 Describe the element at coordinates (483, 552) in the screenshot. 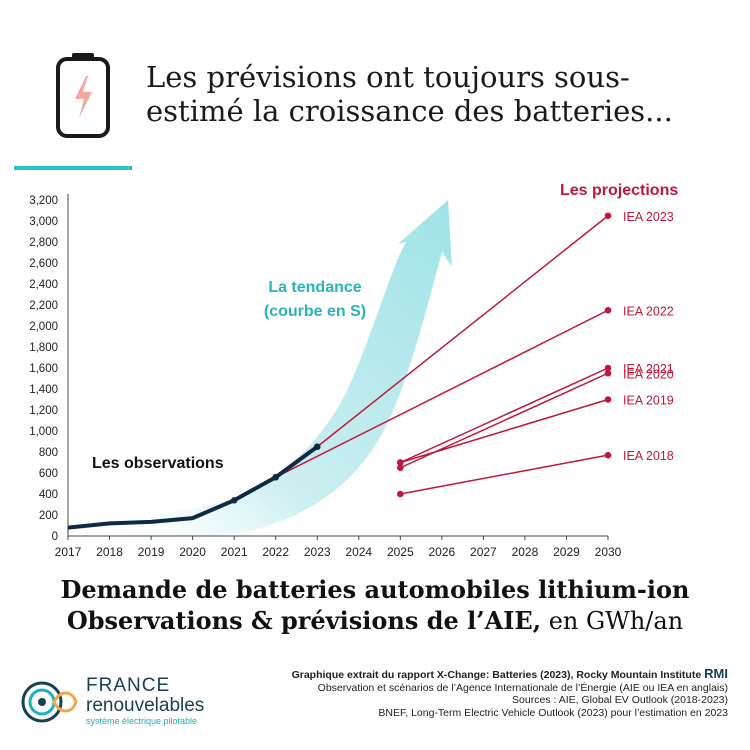

I see `x-tick-label: 2027` at that location.